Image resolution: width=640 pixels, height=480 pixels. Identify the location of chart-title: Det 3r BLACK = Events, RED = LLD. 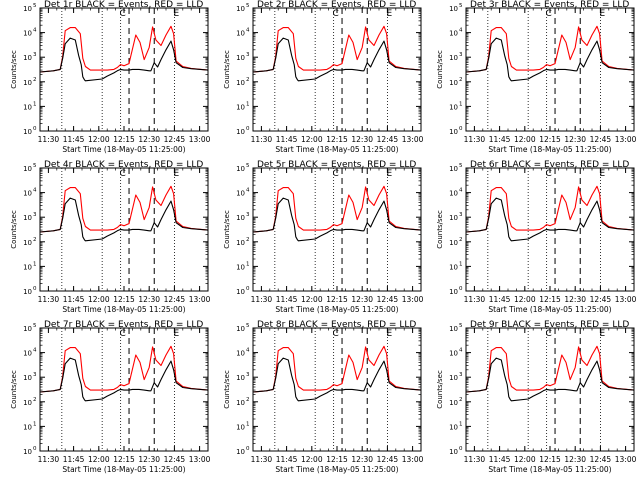
(549, 5).